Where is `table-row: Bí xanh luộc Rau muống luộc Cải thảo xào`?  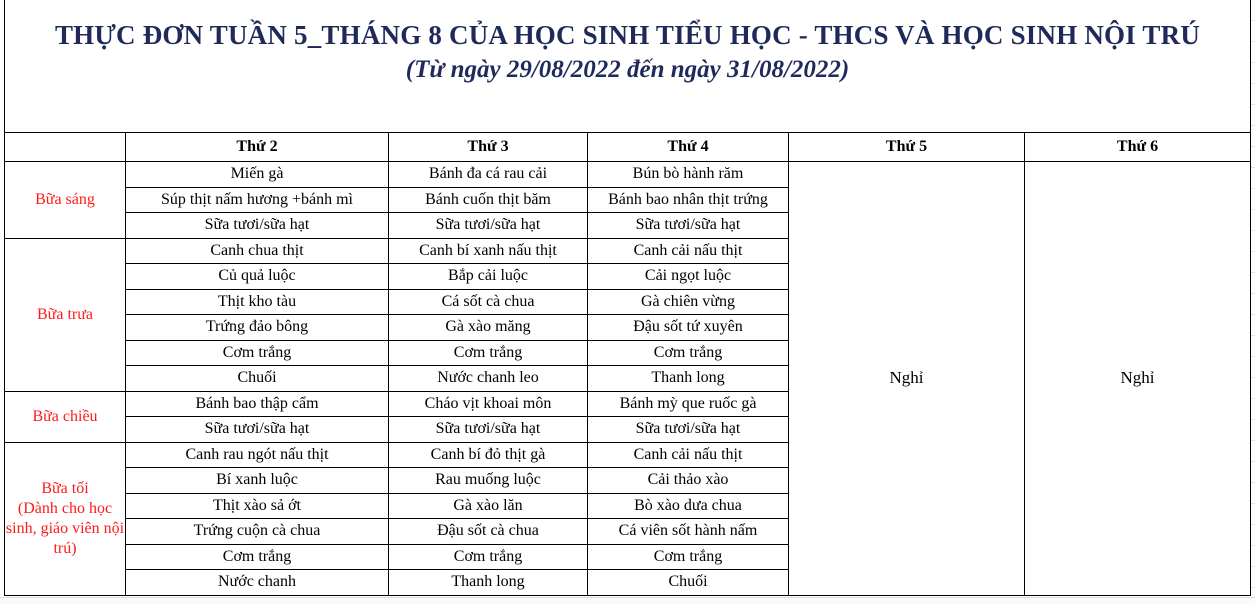 table-row: Bí xanh luộc Rau muống luộc Cải thảo xào is located at coordinates (628, 480).